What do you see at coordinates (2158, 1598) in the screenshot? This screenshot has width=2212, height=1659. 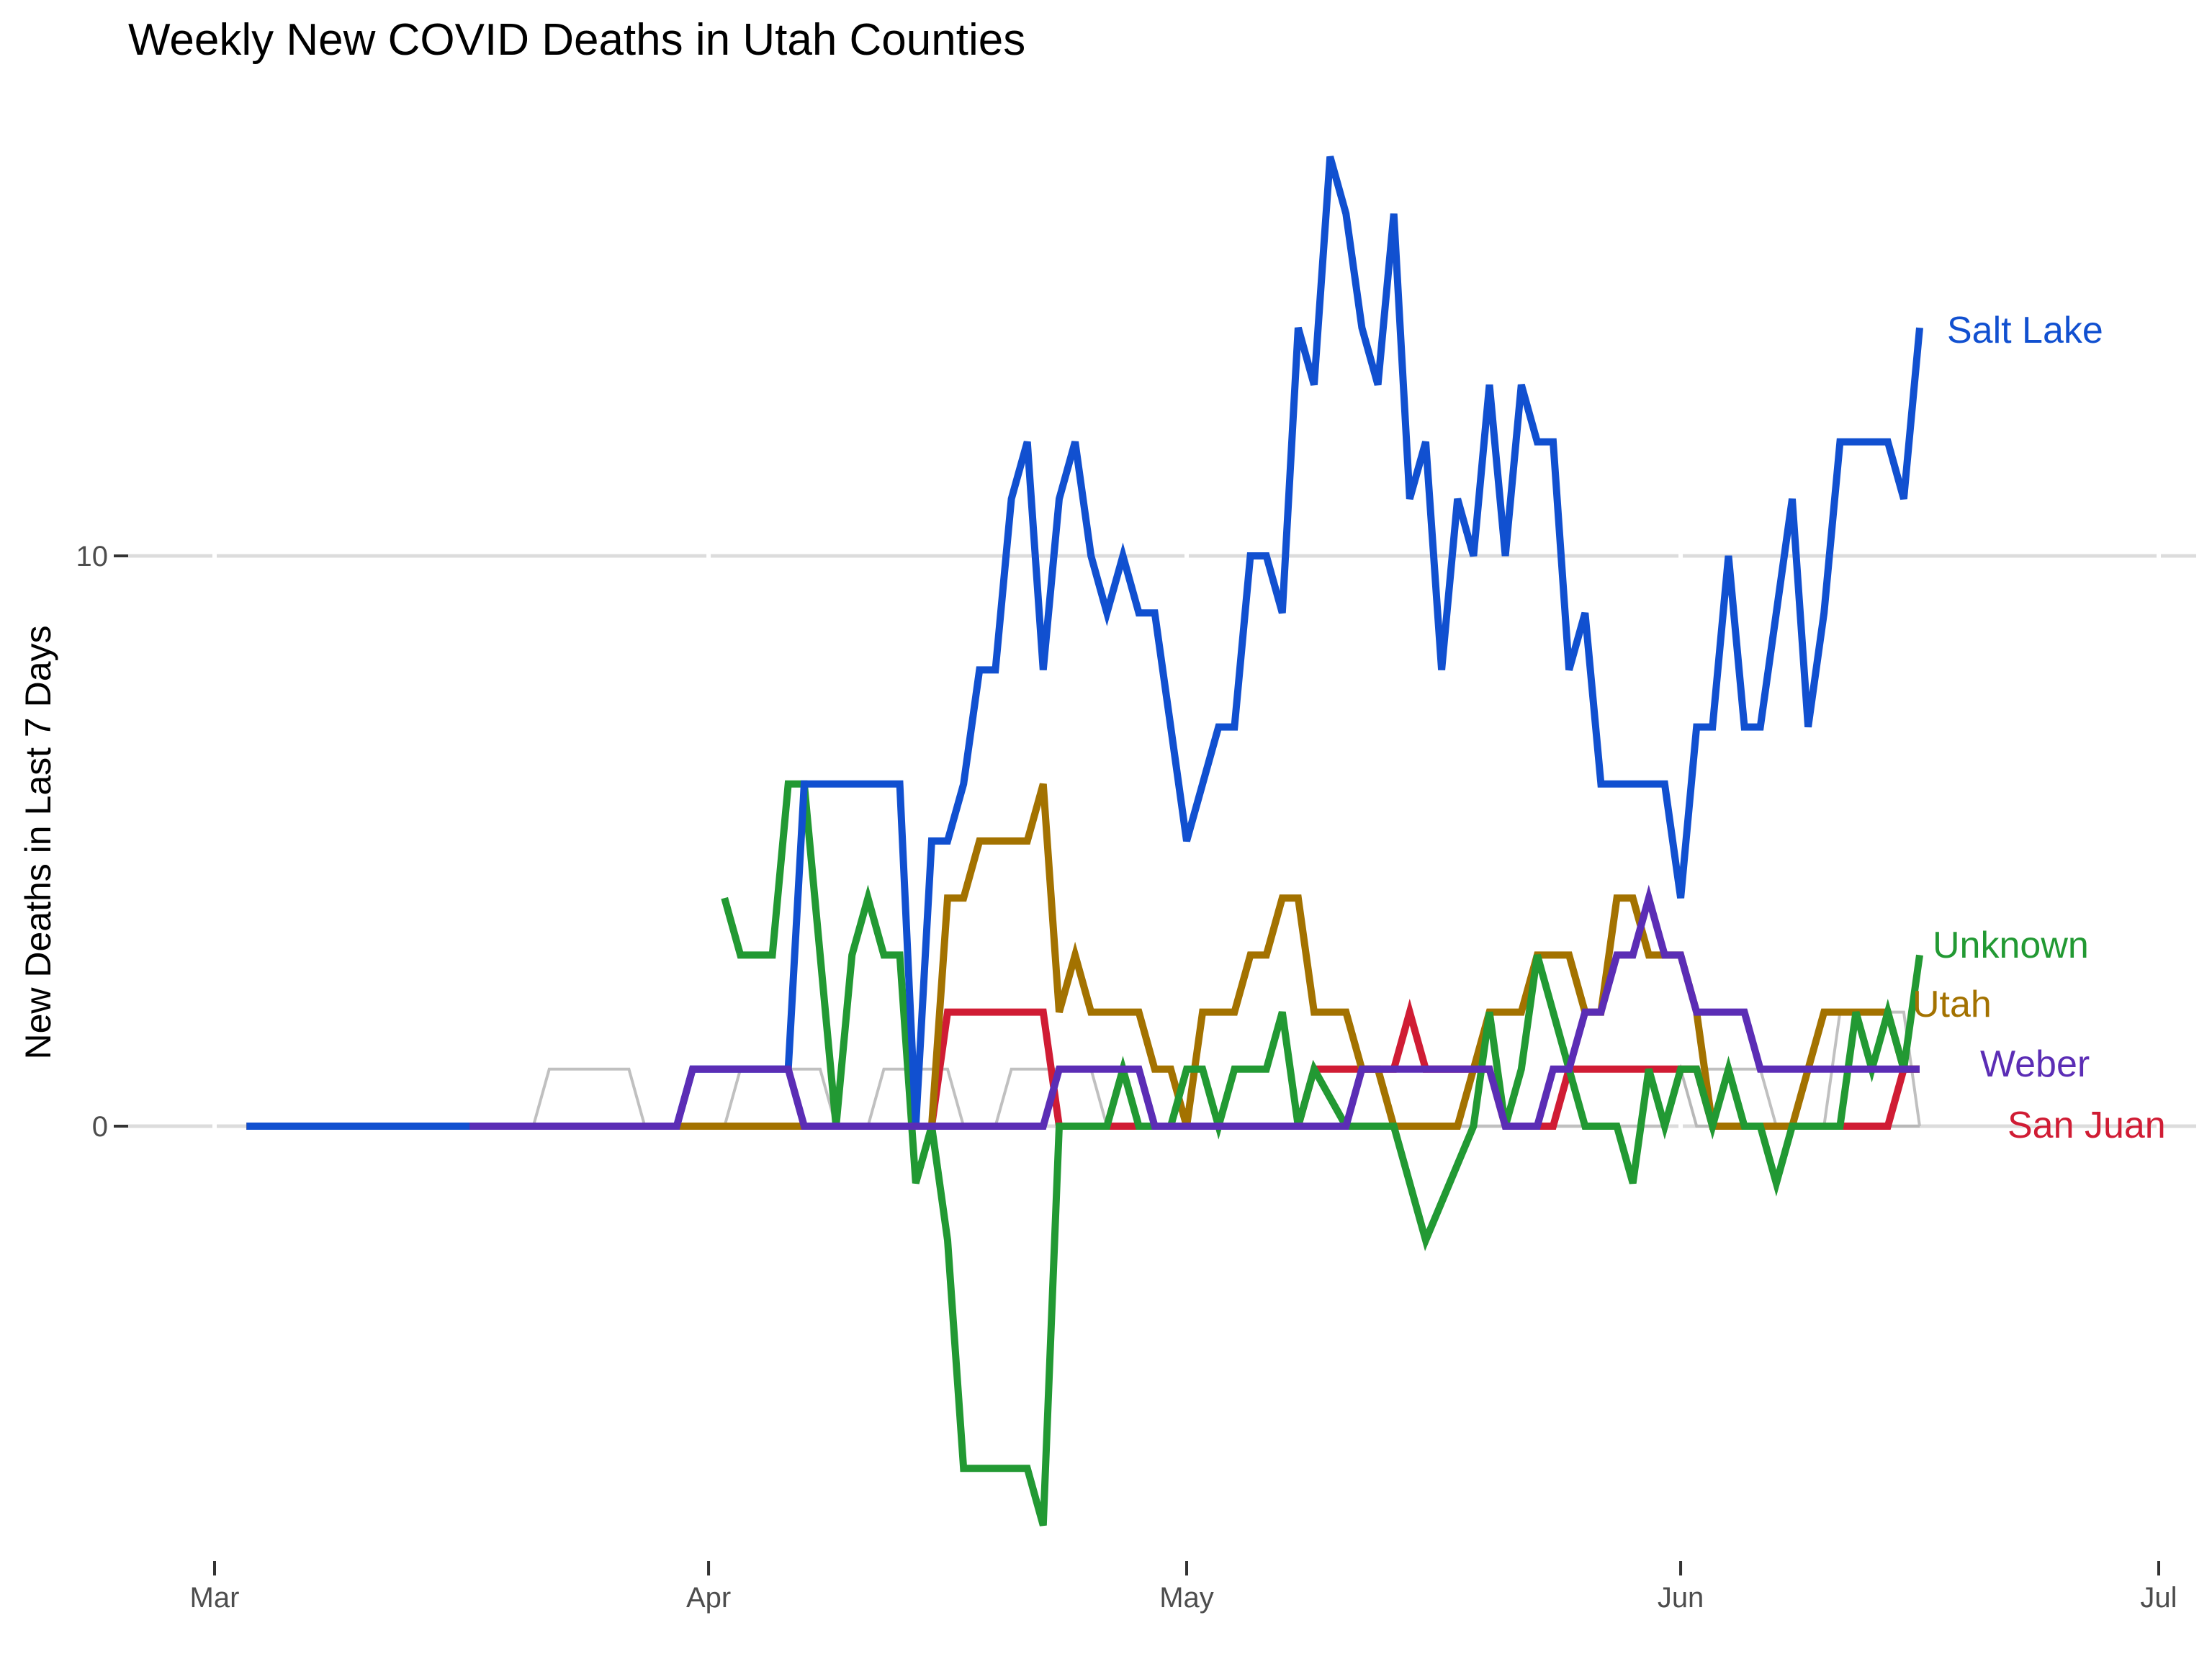 I see `x-tick-label-4: Jul` at bounding box center [2158, 1598].